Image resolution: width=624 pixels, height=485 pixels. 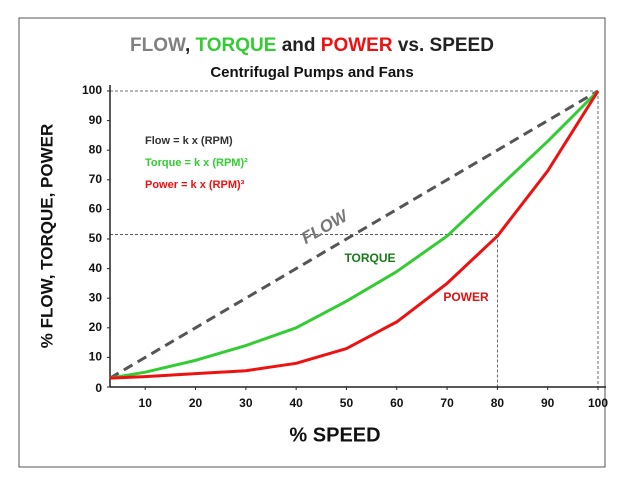 I want to click on x-axis-label: % SPEED, so click(x=334, y=435).